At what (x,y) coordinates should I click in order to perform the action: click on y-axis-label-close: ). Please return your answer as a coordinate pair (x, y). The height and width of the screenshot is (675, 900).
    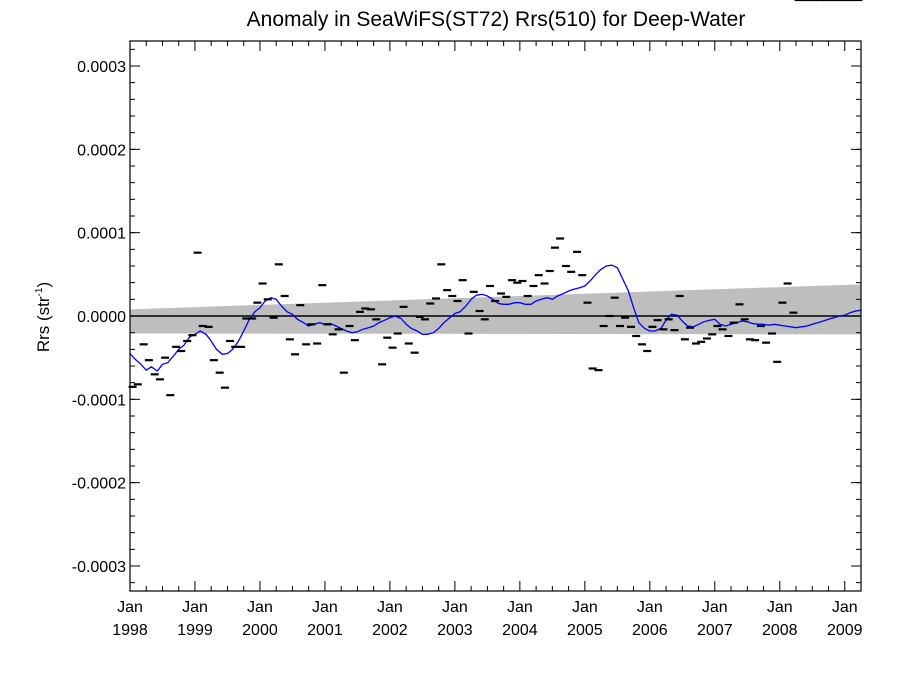
    Looking at the image, I should click on (43, 285).